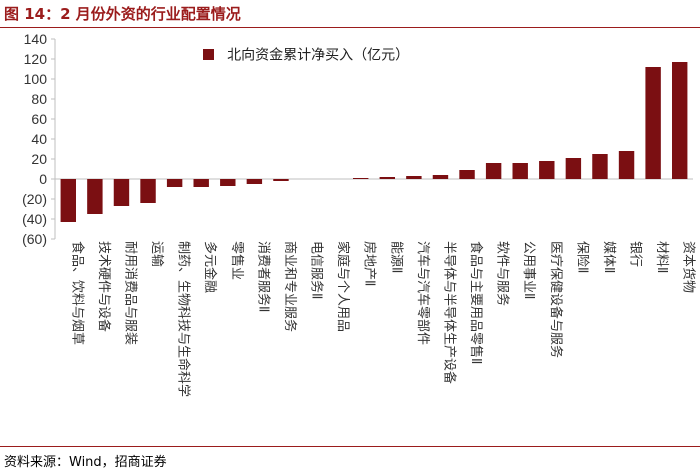 The image size is (700, 470). Describe the element at coordinates (39, 139) in the screenshot. I see `y-tick-label: 40` at that location.